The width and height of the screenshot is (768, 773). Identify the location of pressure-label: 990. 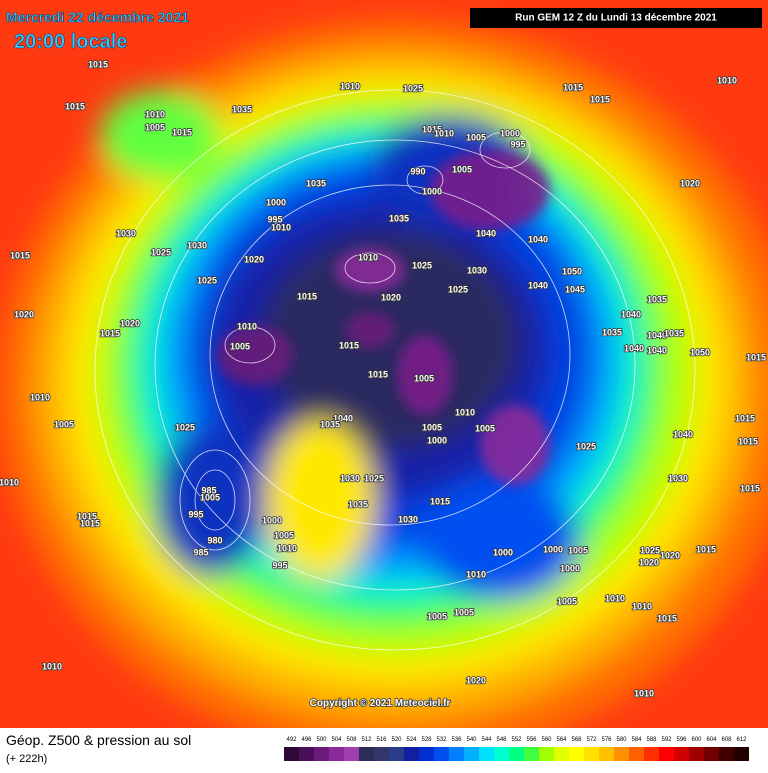
(417, 171).